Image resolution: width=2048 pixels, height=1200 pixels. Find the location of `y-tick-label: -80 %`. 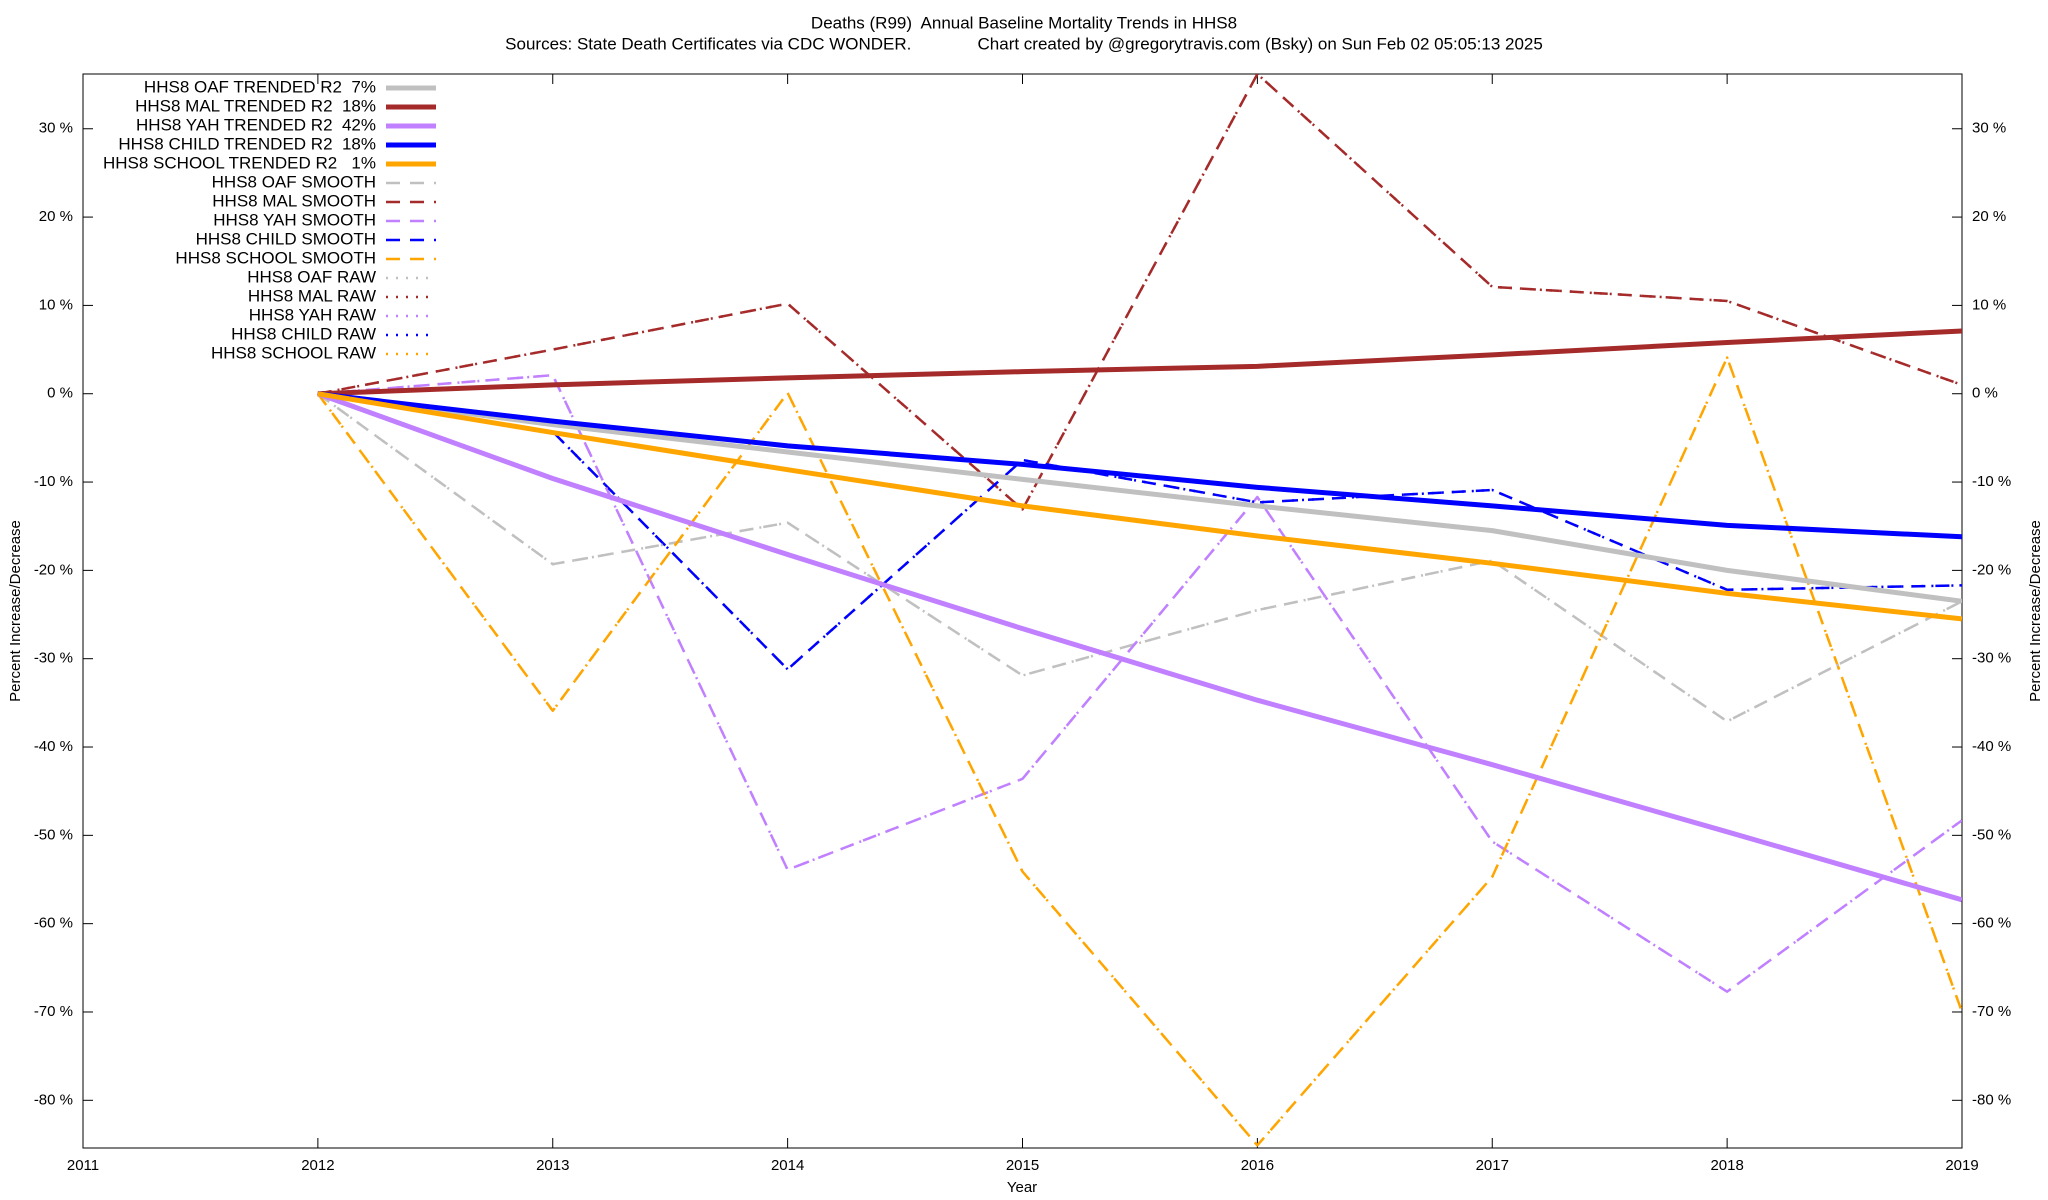

y-tick-label: -80 % is located at coordinates (53, 1099).